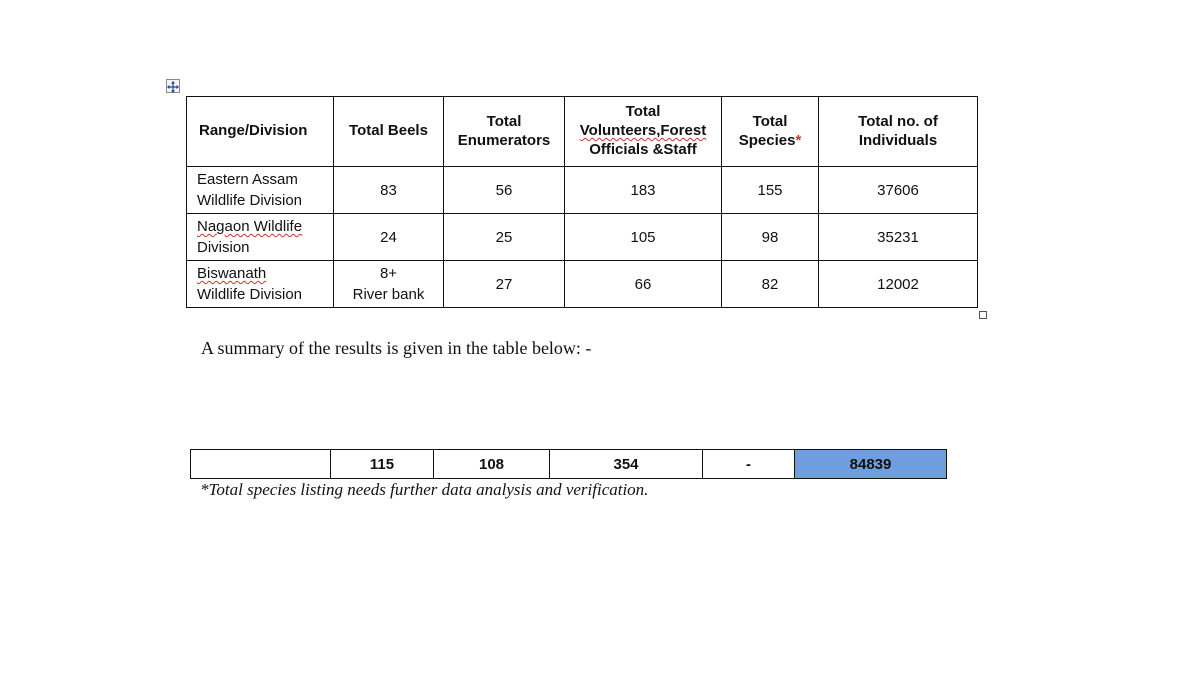 Image resolution: width=1200 pixels, height=675 pixels. I want to click on cell-total-volunteers: 183, so click(643, 190).